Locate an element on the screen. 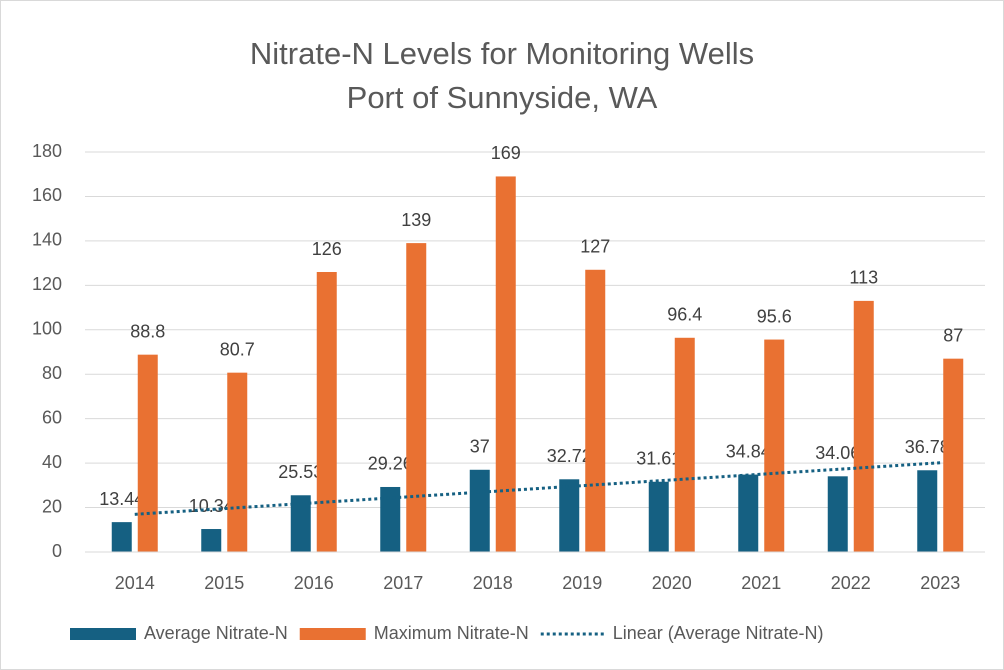 The height and width of the screenshot is (670, 1004). y-tick-label: 40 is located at coordinates (52, 462).